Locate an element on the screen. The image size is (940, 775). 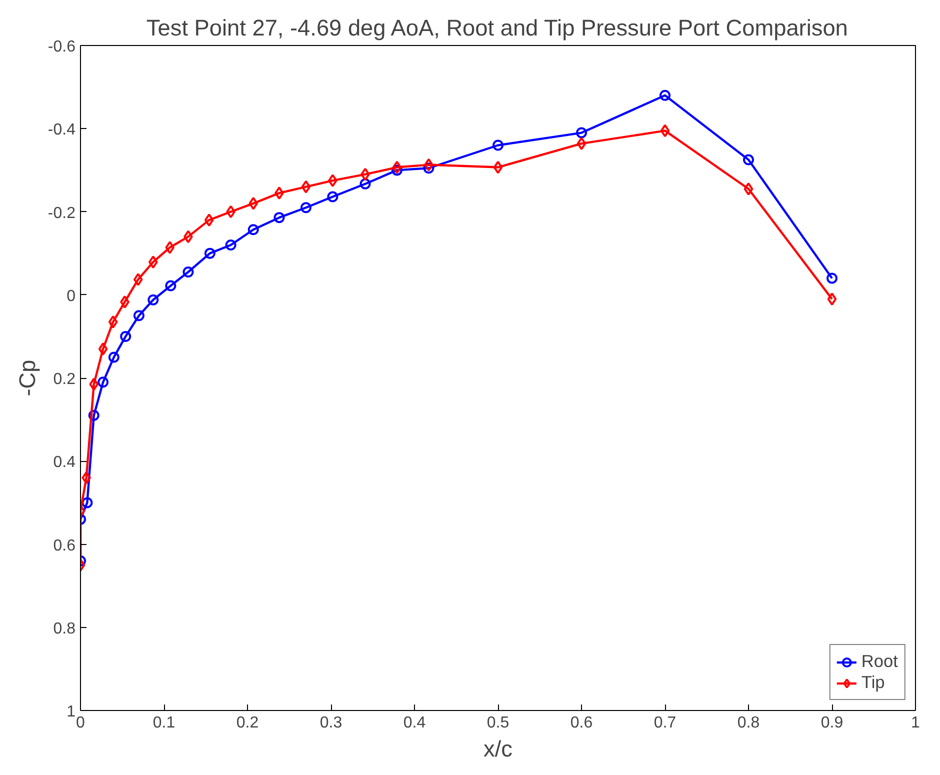
x-axis-title: x/c is located at coordinates (498, 749).